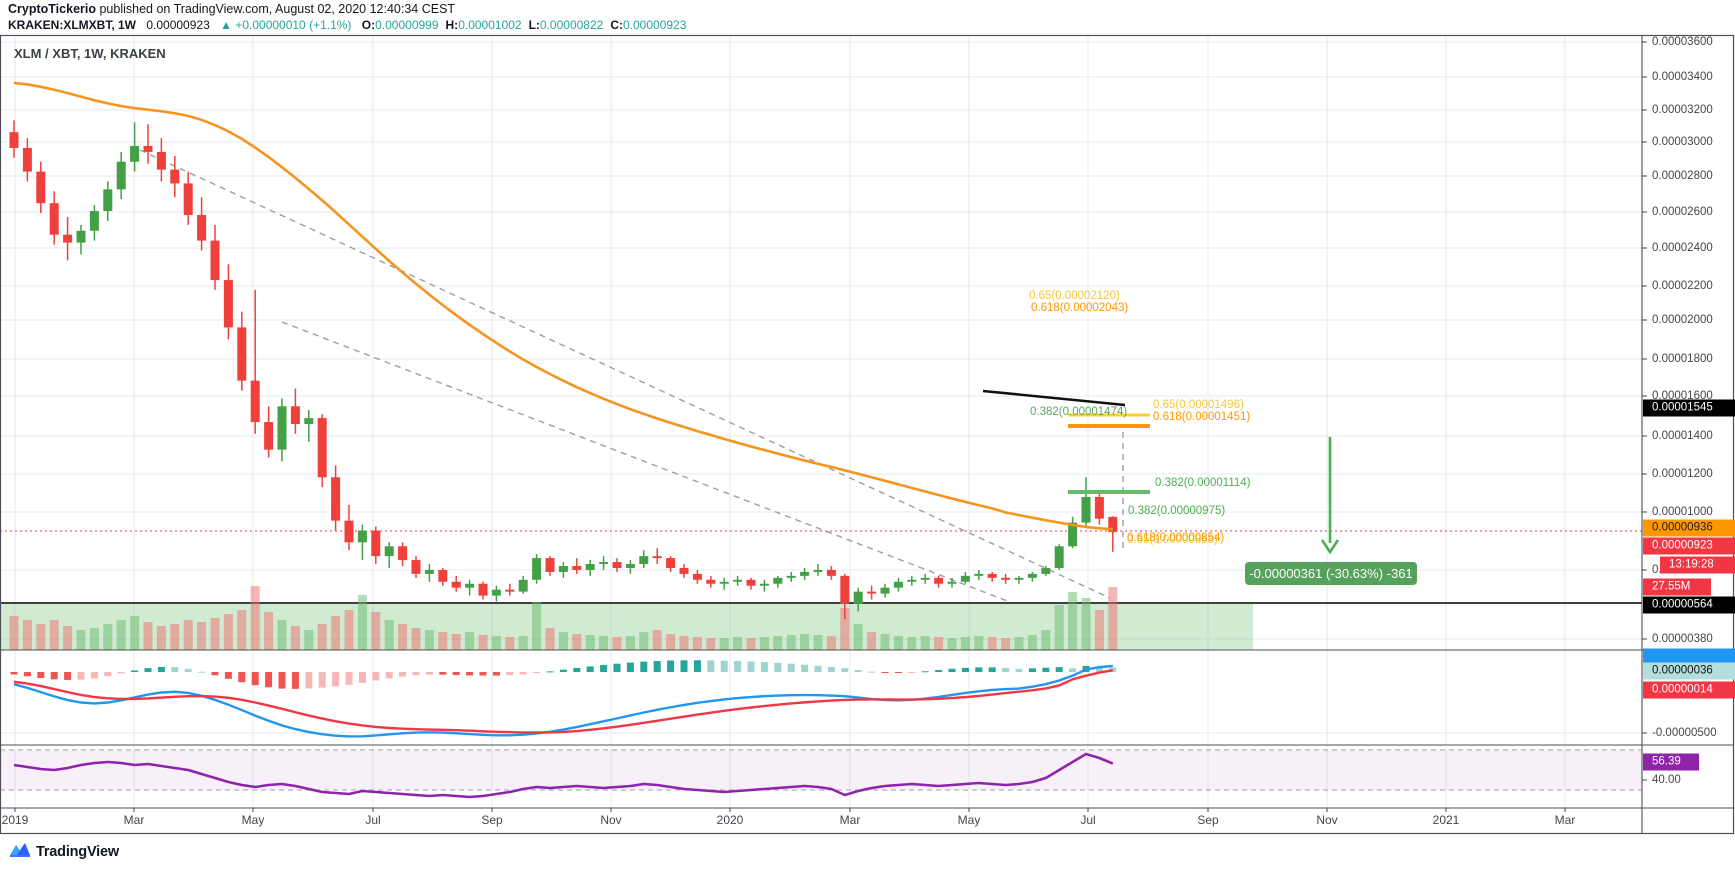  Describe the element at coordinates (77, 851) in the screenshot. I see `brand-name: TradingView` at that location.